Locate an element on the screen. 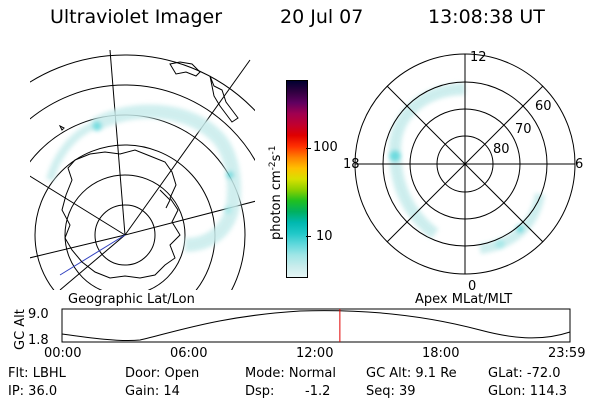 This screenshot has height=400, width=600. colorbar-unit-label: photon cm-2s-1 is located at coordinates (276, 193).